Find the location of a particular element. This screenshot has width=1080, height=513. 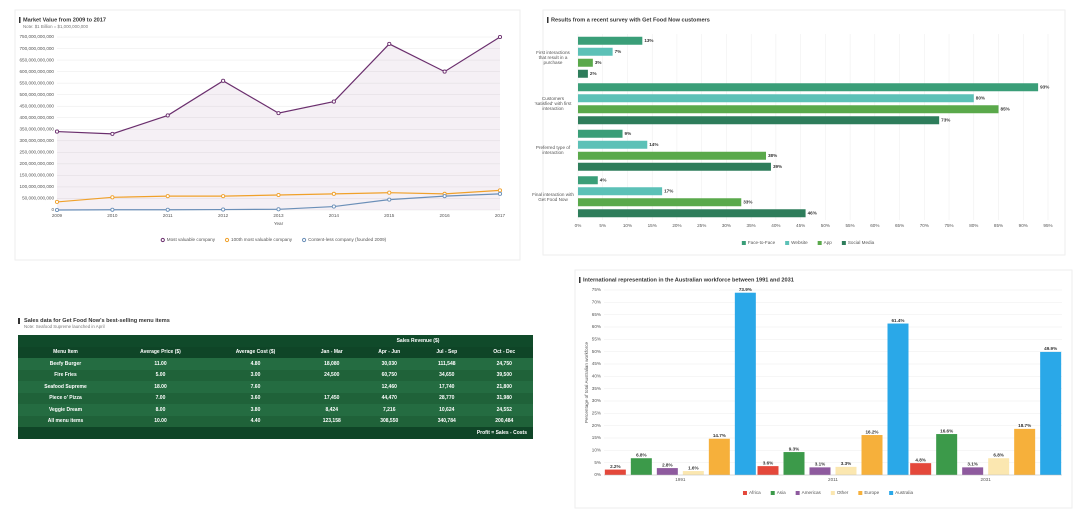

legend-item: Europe is located at coordinates (869, 492).